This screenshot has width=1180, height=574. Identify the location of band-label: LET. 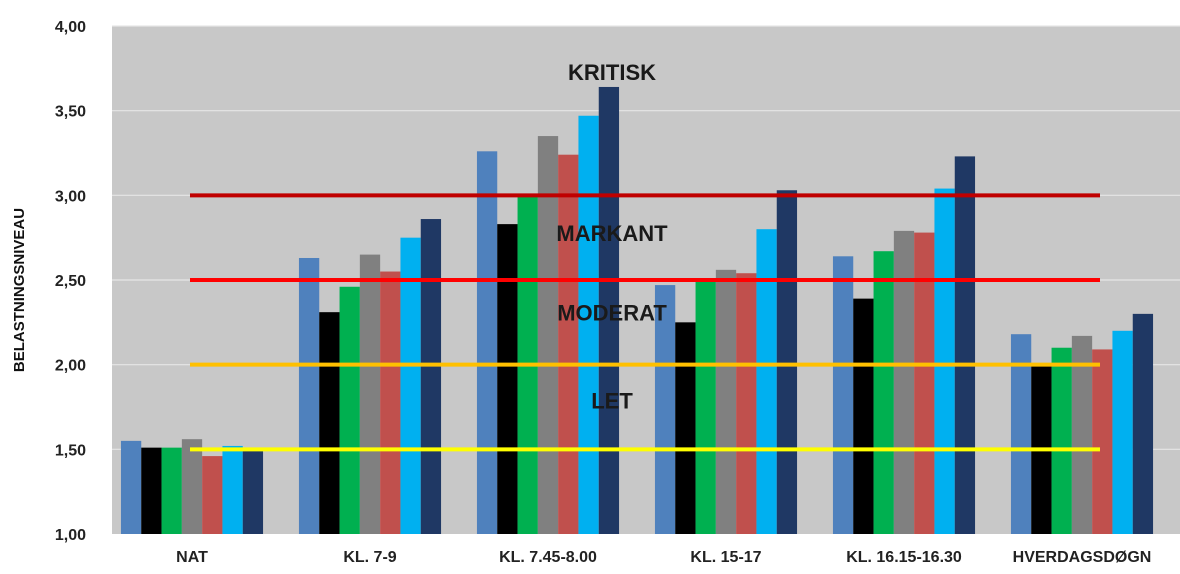
(612, 401).